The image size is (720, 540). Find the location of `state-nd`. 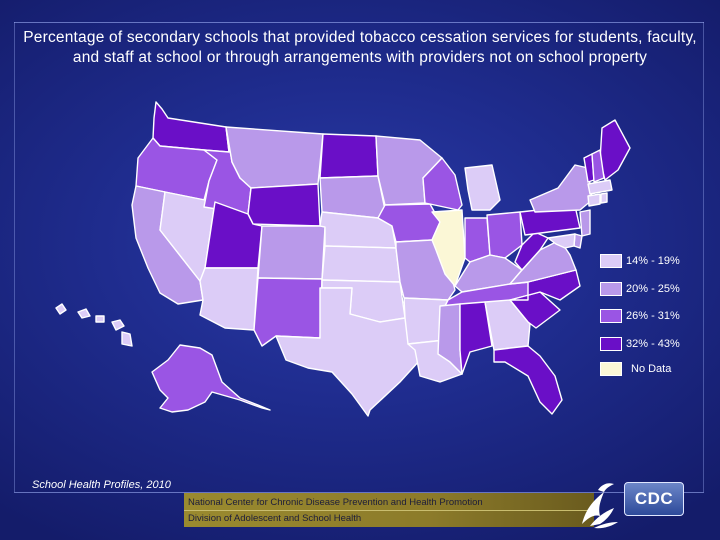

state-nd is located at coordinates (349, 156).